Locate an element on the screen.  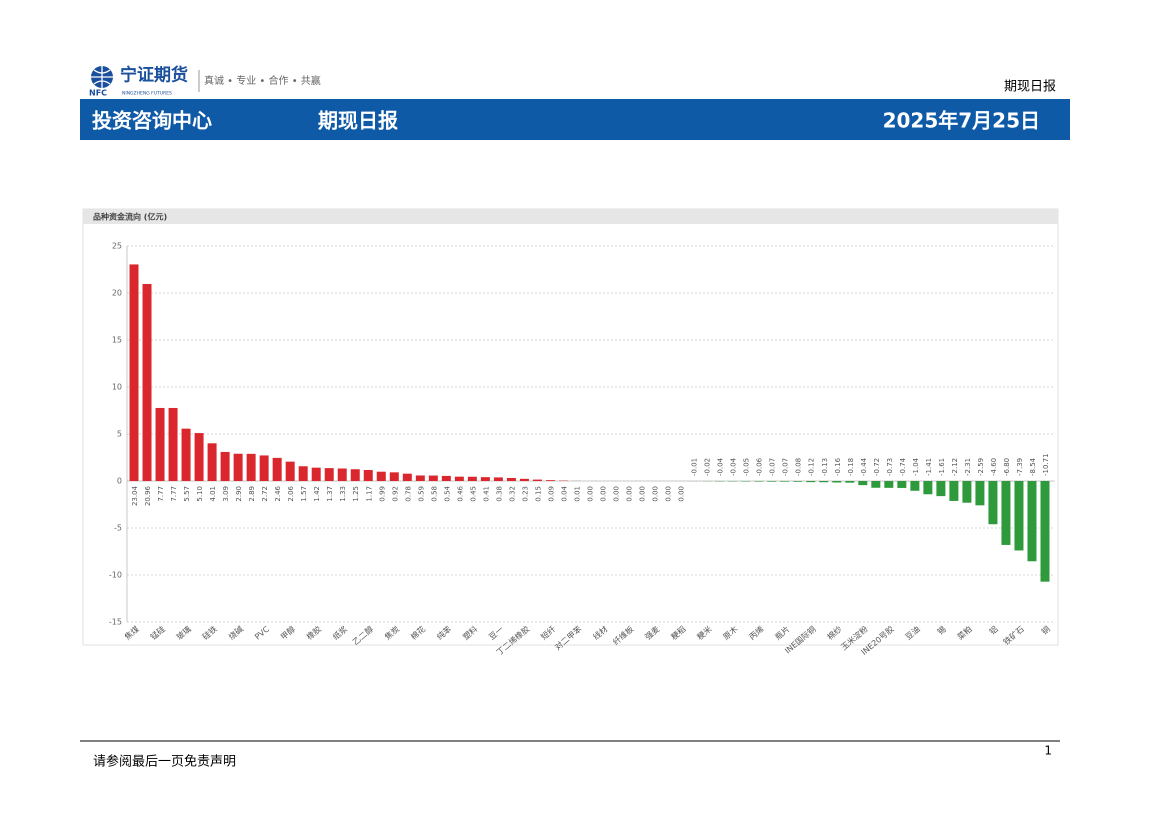
value-label: -2.12 is located at coordinates (955, 467).